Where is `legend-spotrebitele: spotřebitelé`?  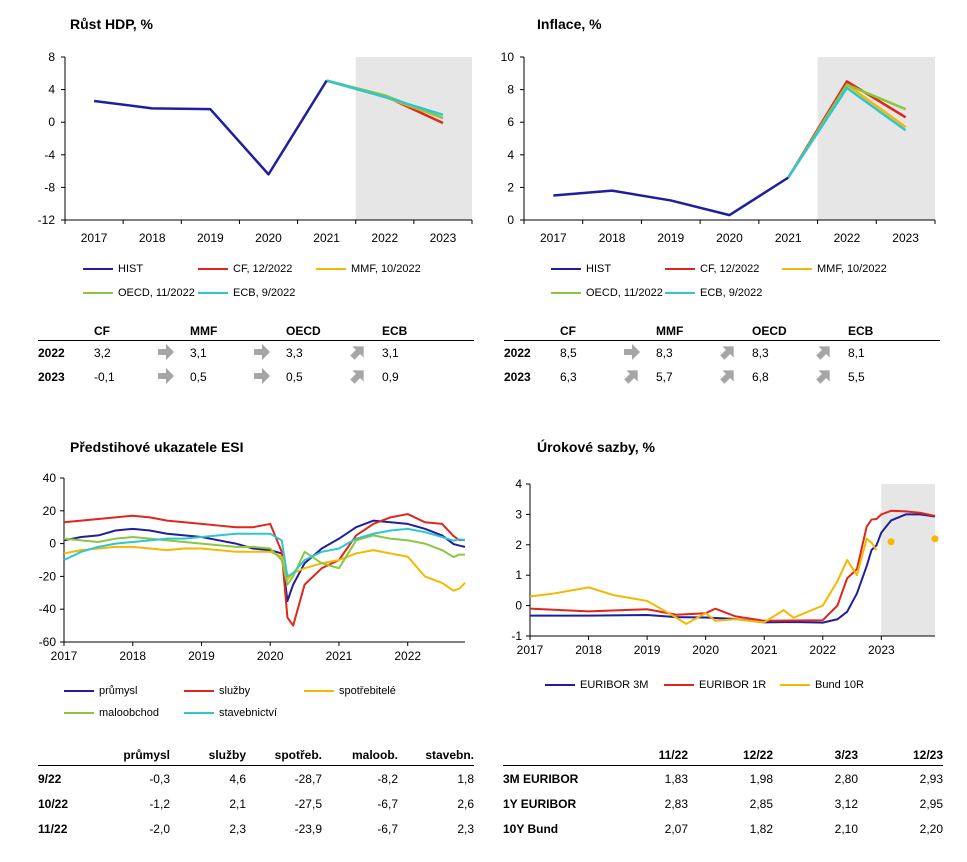 legend-spotrebitele: spotřebitelé is located at coordinates (350, 691).